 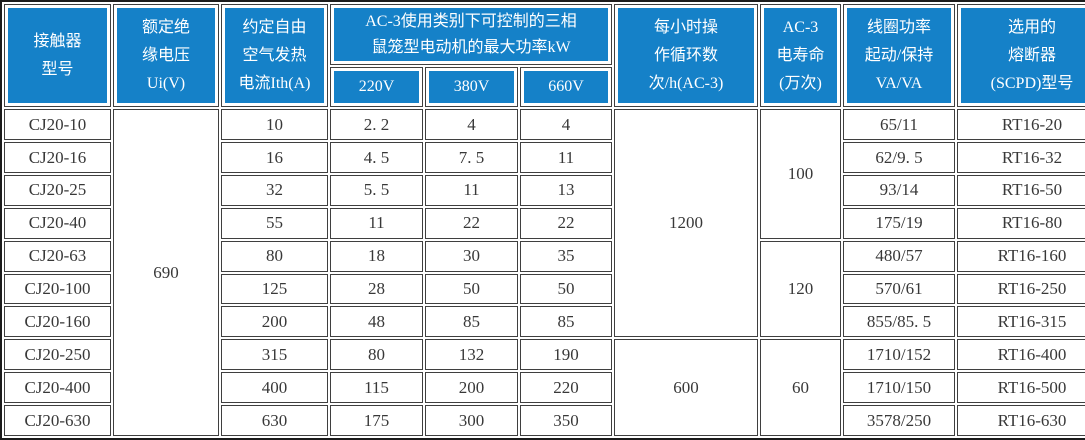 What do you see at coordinates (376, 87) in the screenshot?
I see `header-220v: 220V` at bounding box center [376, 87].